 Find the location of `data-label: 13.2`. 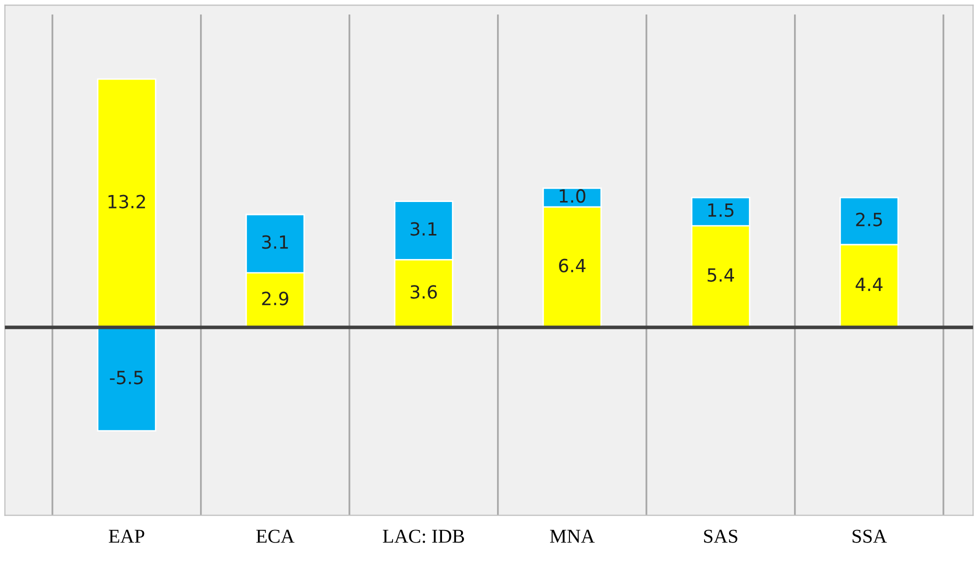

data-label: 13.2 is located at coordinates (126, 201).